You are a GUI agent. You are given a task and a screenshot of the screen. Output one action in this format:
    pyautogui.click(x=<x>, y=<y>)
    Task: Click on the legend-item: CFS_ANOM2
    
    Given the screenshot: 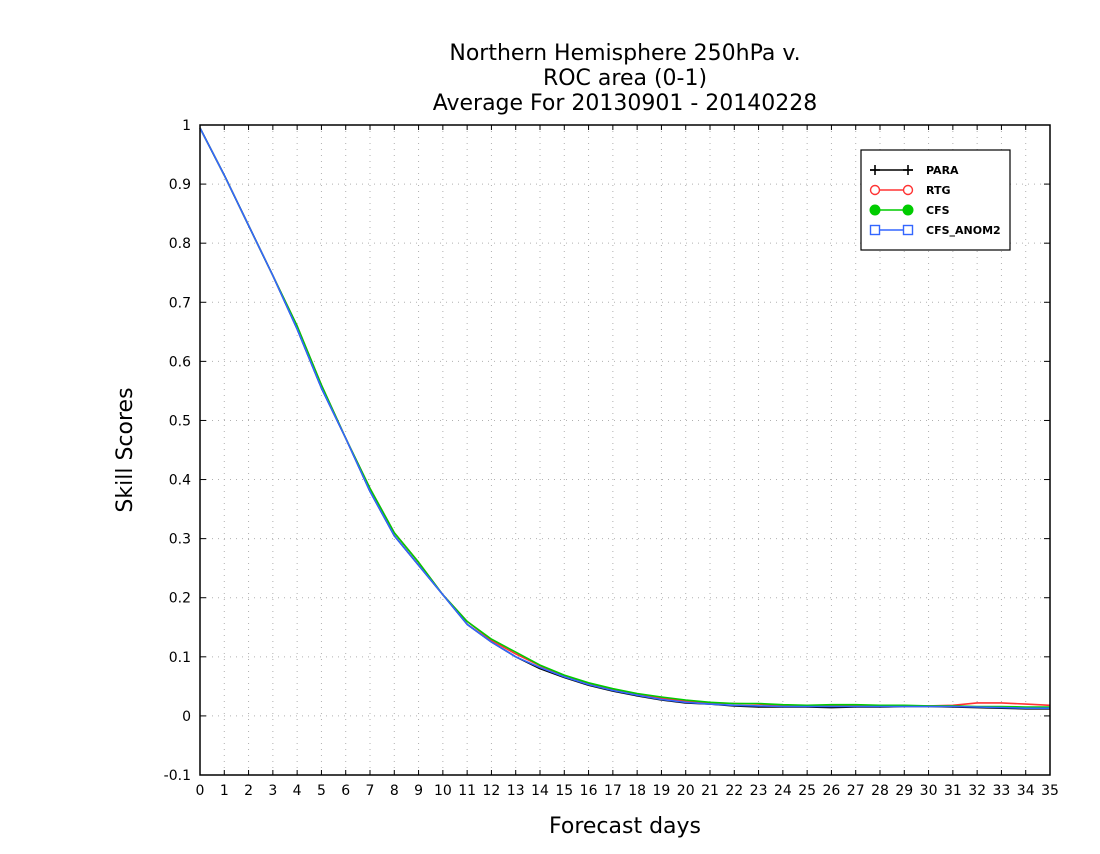 What is the action you would take?
    pyautogui.click(x=935, y=230)
    